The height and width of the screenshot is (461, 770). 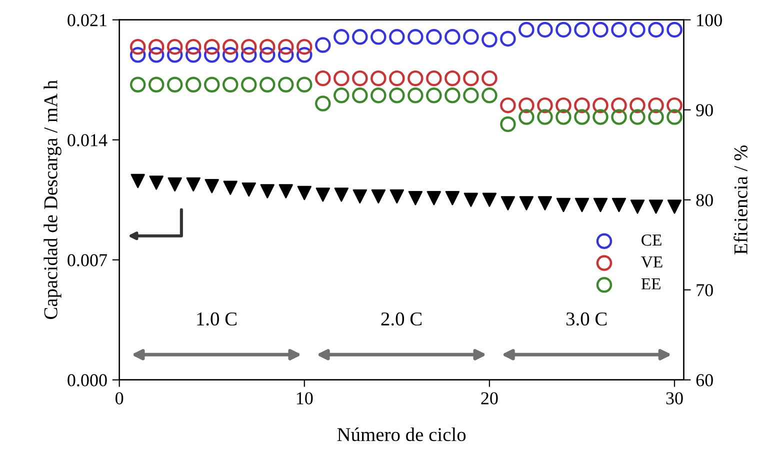 What do you see at coordinates (674, 398) in the screenshot?
I see `x-tick-label: 30` at bounding box center [674, 398].